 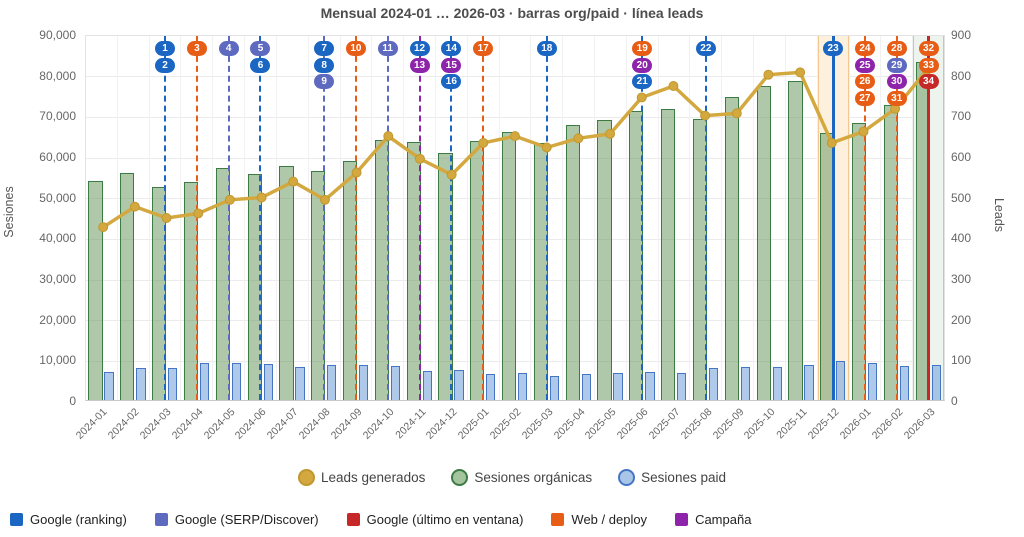 What do you see at coordinates (260, 48) in the screenshot?
I see `event-marker-badge: 5` at bounding box center [260, 48].